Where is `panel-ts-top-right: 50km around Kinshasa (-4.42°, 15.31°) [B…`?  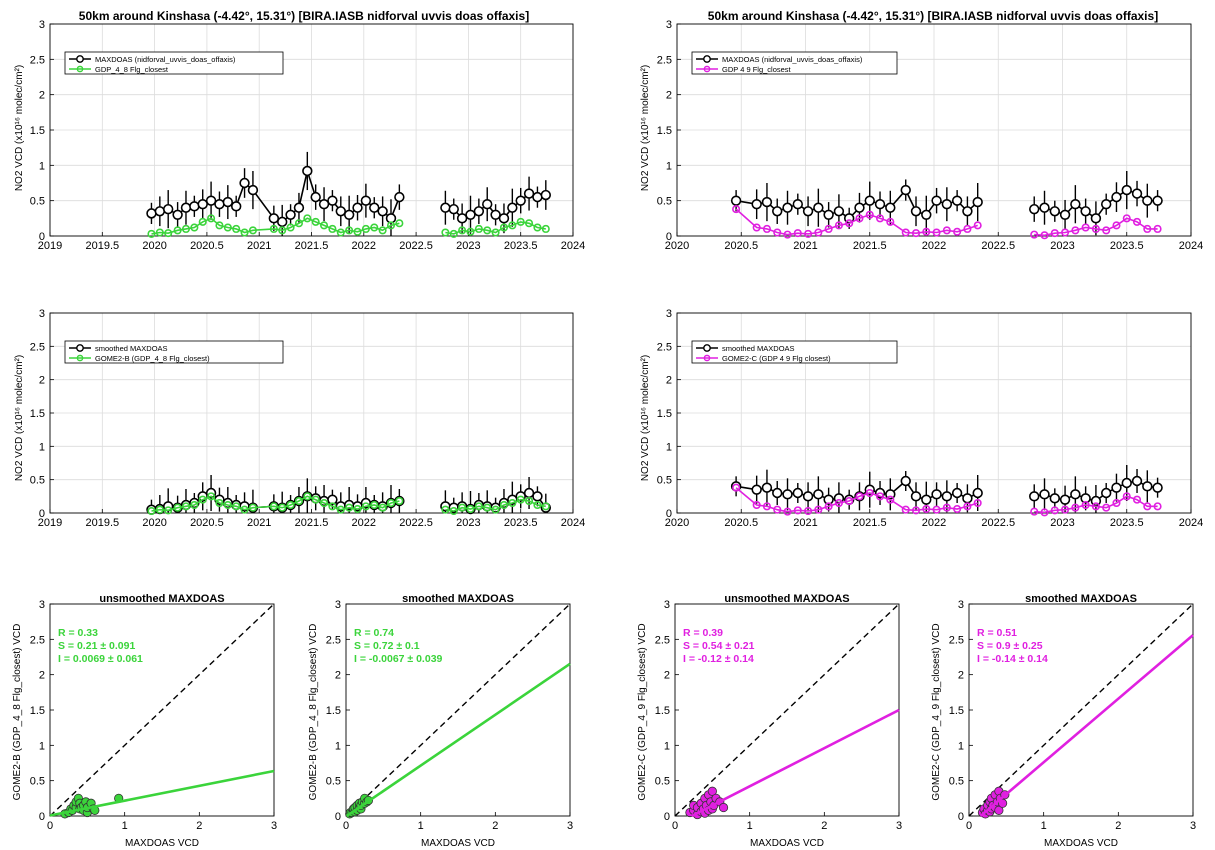 panel-ts-top-right: 50km around Kinshasa (-4.42°, 15.31°) [B… is located at coordinates (921, 130).